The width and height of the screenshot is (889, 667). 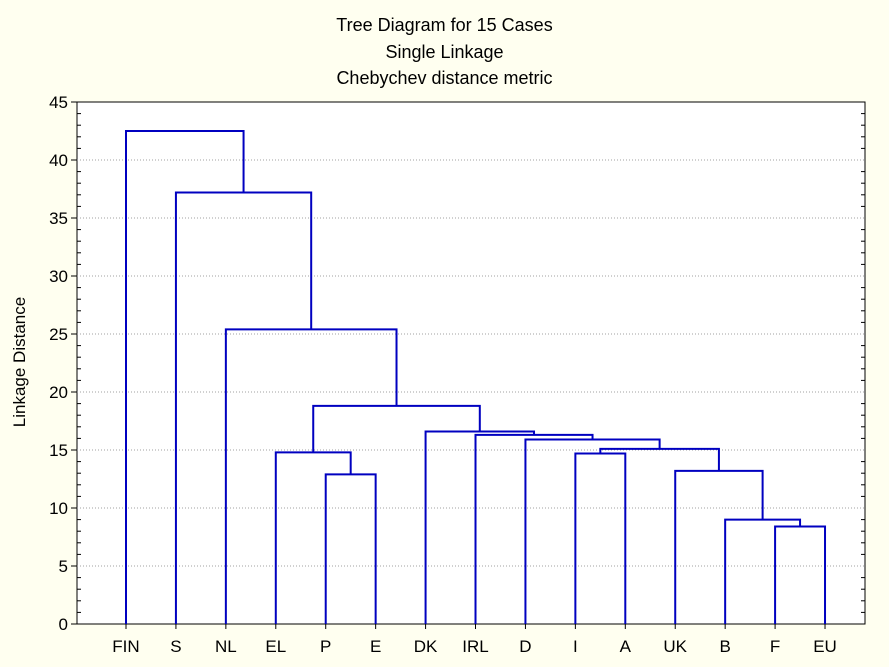 What do you see at coordinates (626, 646) in the screenshot?
I see `leaf-label-A: A` at bounding box center [626, 646].